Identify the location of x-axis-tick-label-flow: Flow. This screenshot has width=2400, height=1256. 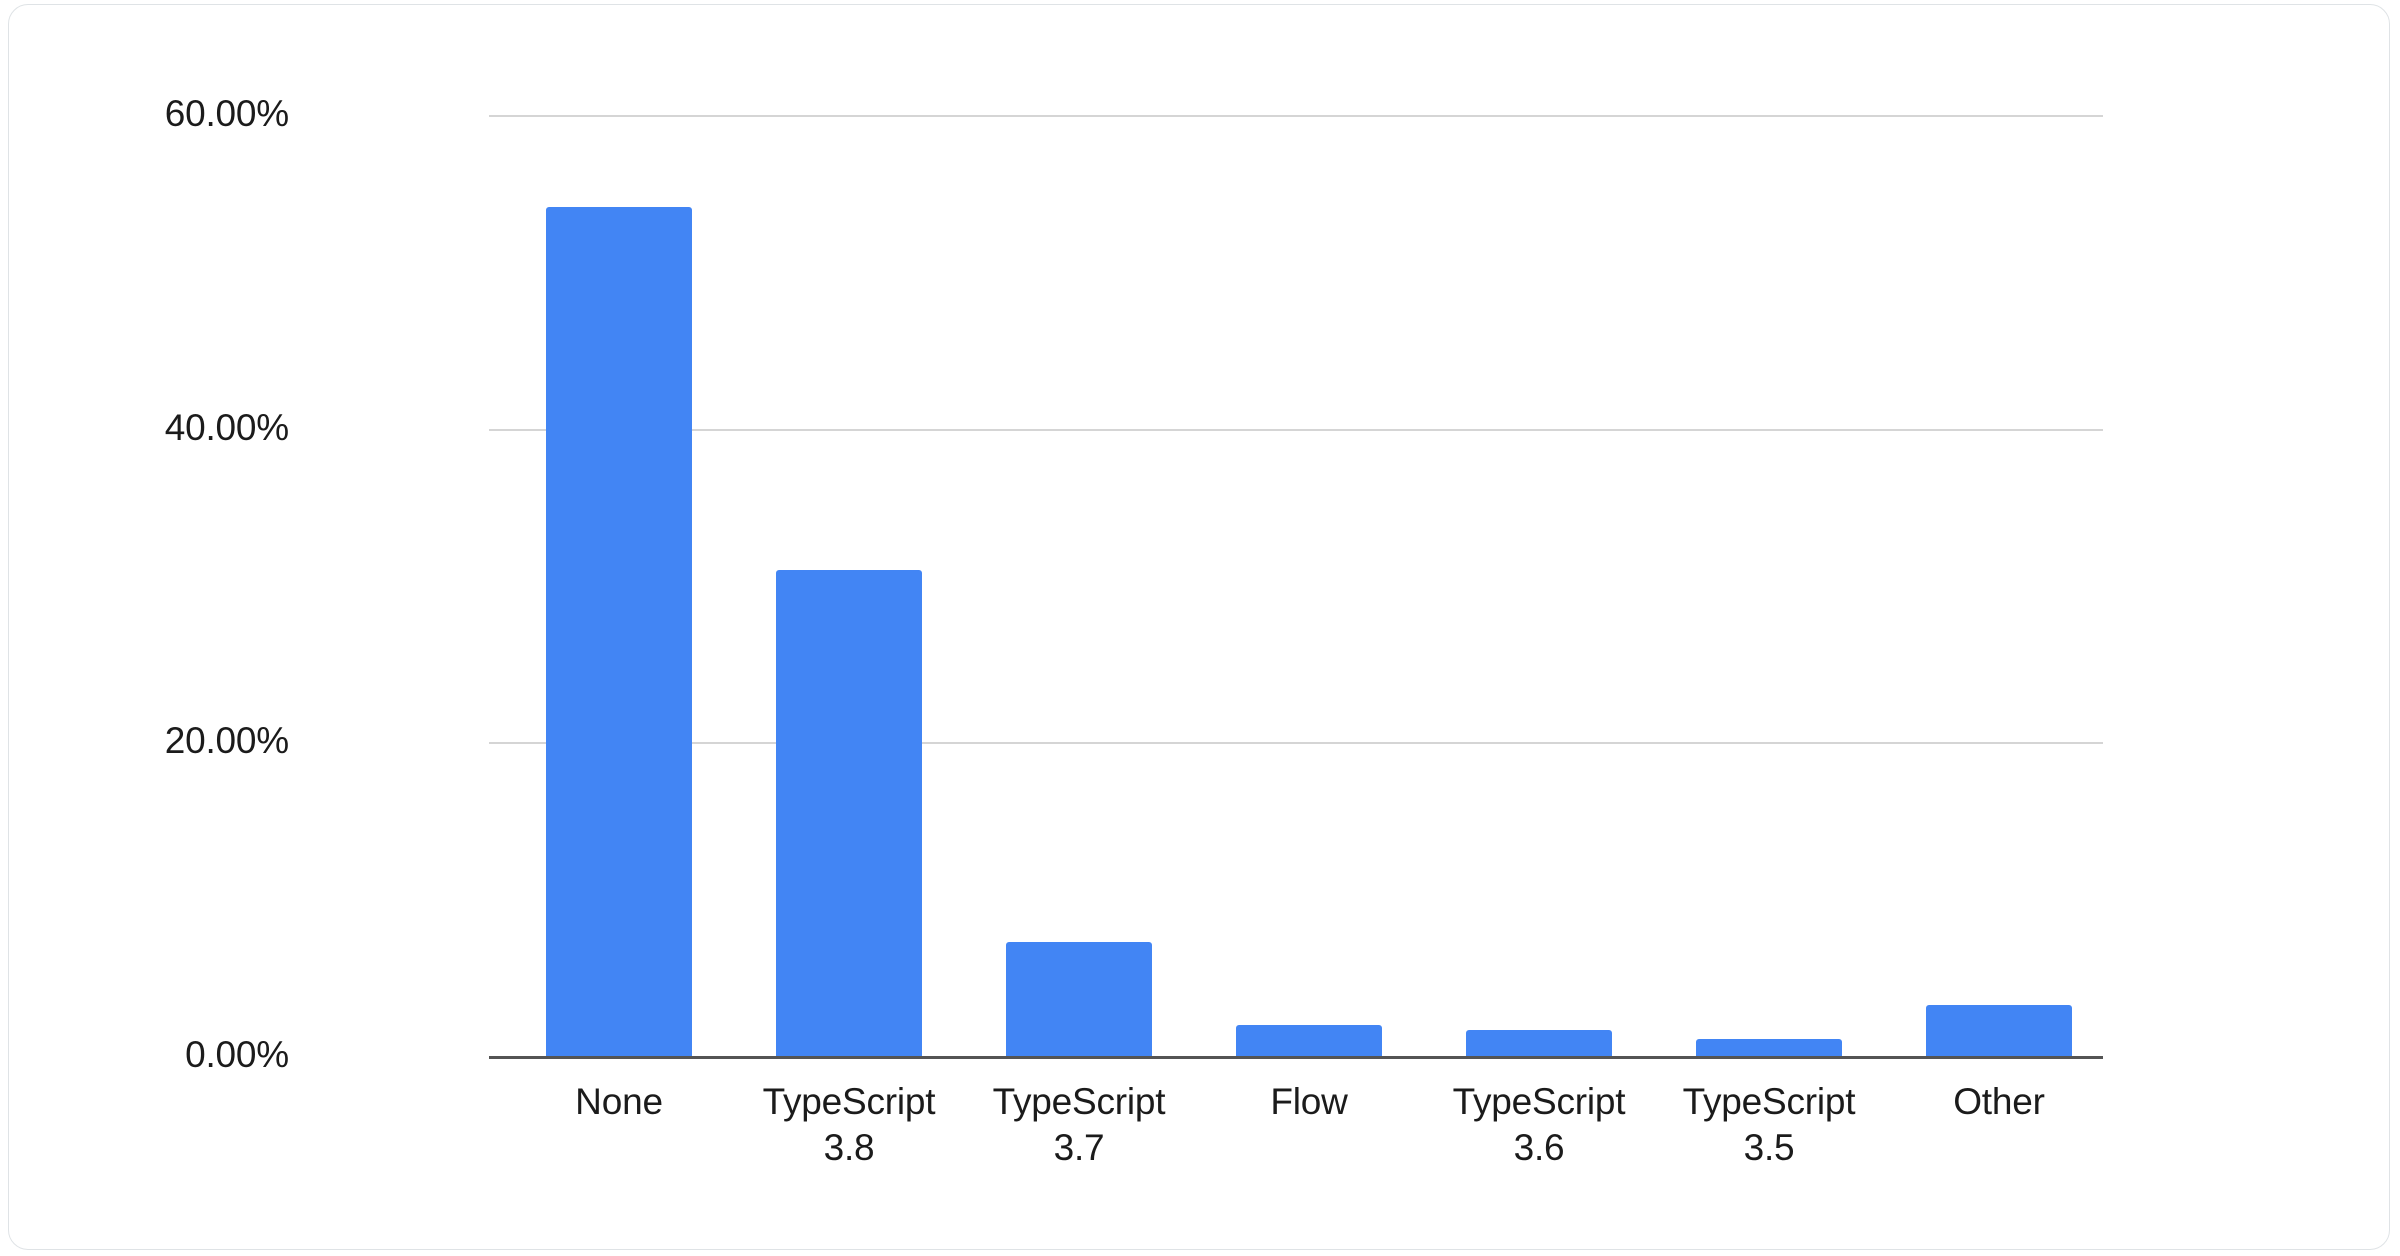
(1309, 1101).